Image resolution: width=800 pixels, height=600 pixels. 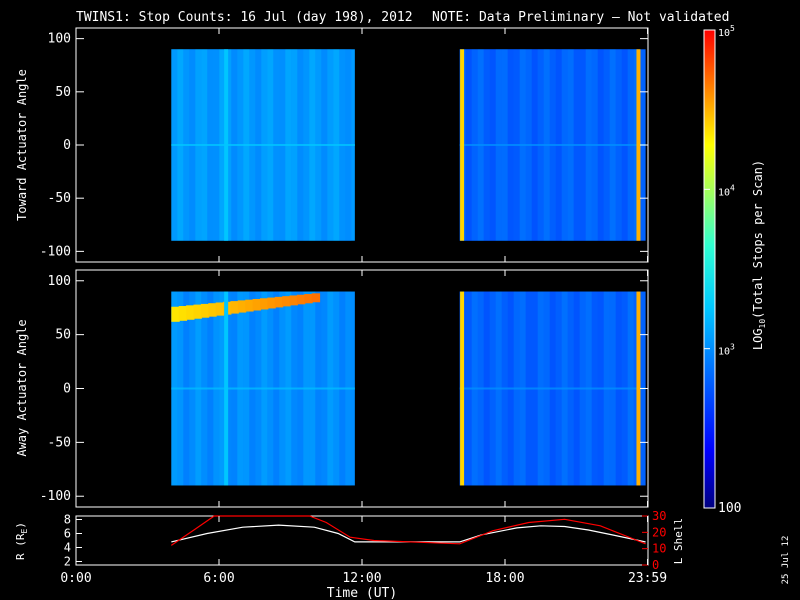 I want to click on x-tick-label: 12:00, so click(x=361, y=578).